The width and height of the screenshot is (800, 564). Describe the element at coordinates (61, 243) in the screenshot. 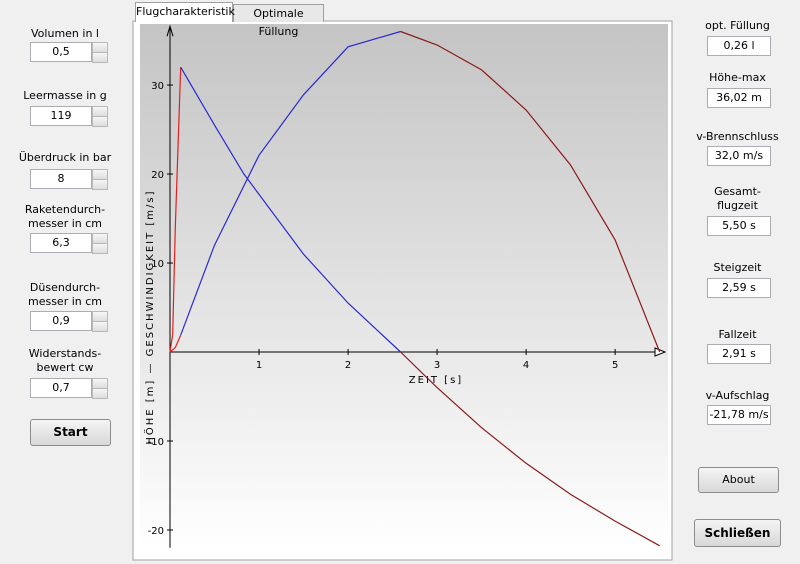

I see `input-field: 6,3` at that location.